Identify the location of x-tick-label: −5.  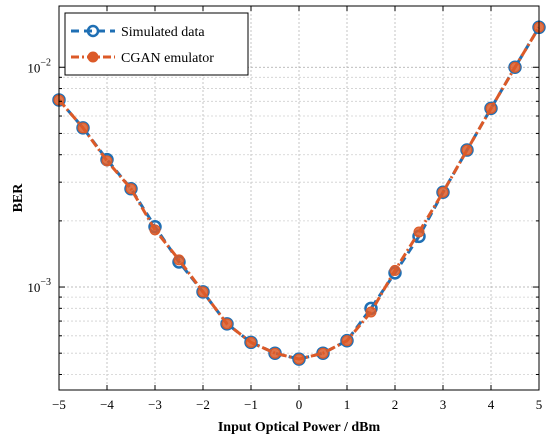
(59, 404).